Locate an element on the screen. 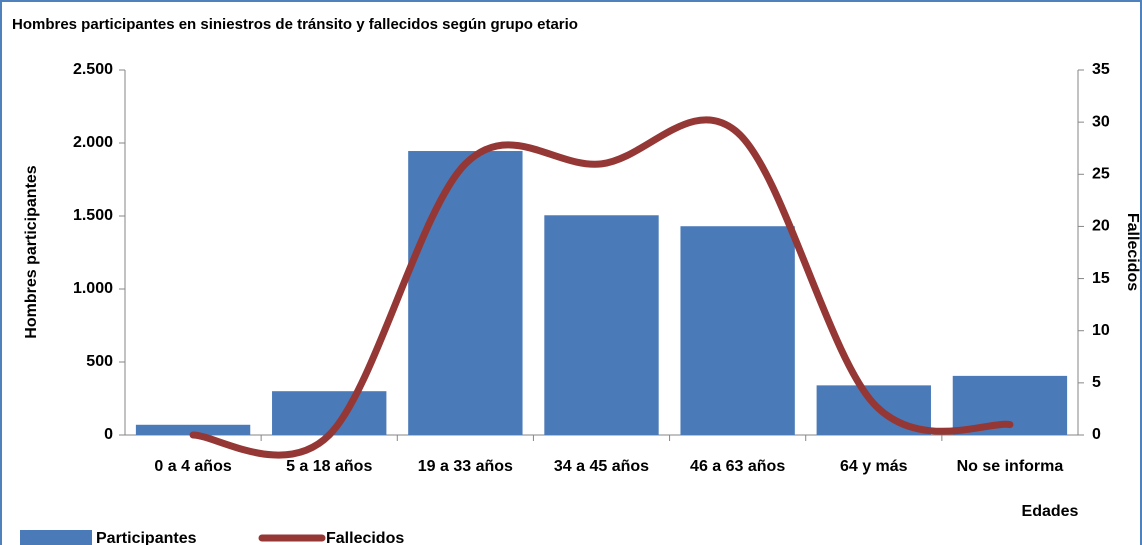 This screenshot has height=545, width=1142. x-tick-label: 0 a 4 años is located at coordinates (192, 466).